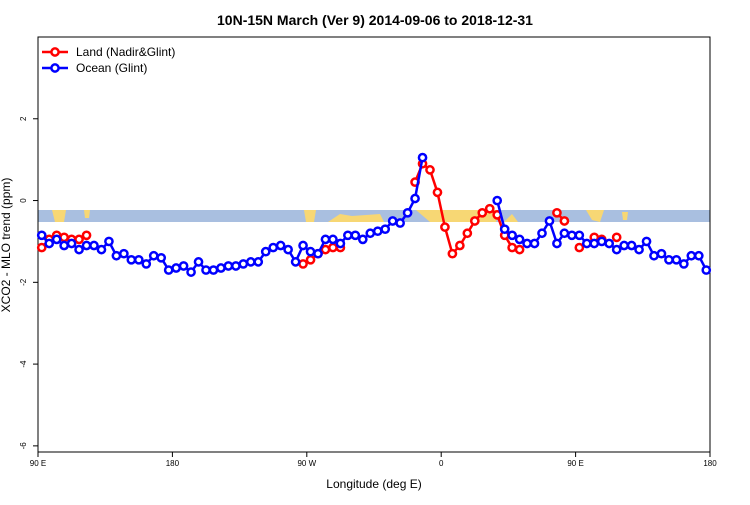 The width and height of the screenshot is (750, 505). What do you see at coordinates (111, 68) in the screenshot?
I see `legend-label: Ocean (Glint)` at bounding box center [111, 68].